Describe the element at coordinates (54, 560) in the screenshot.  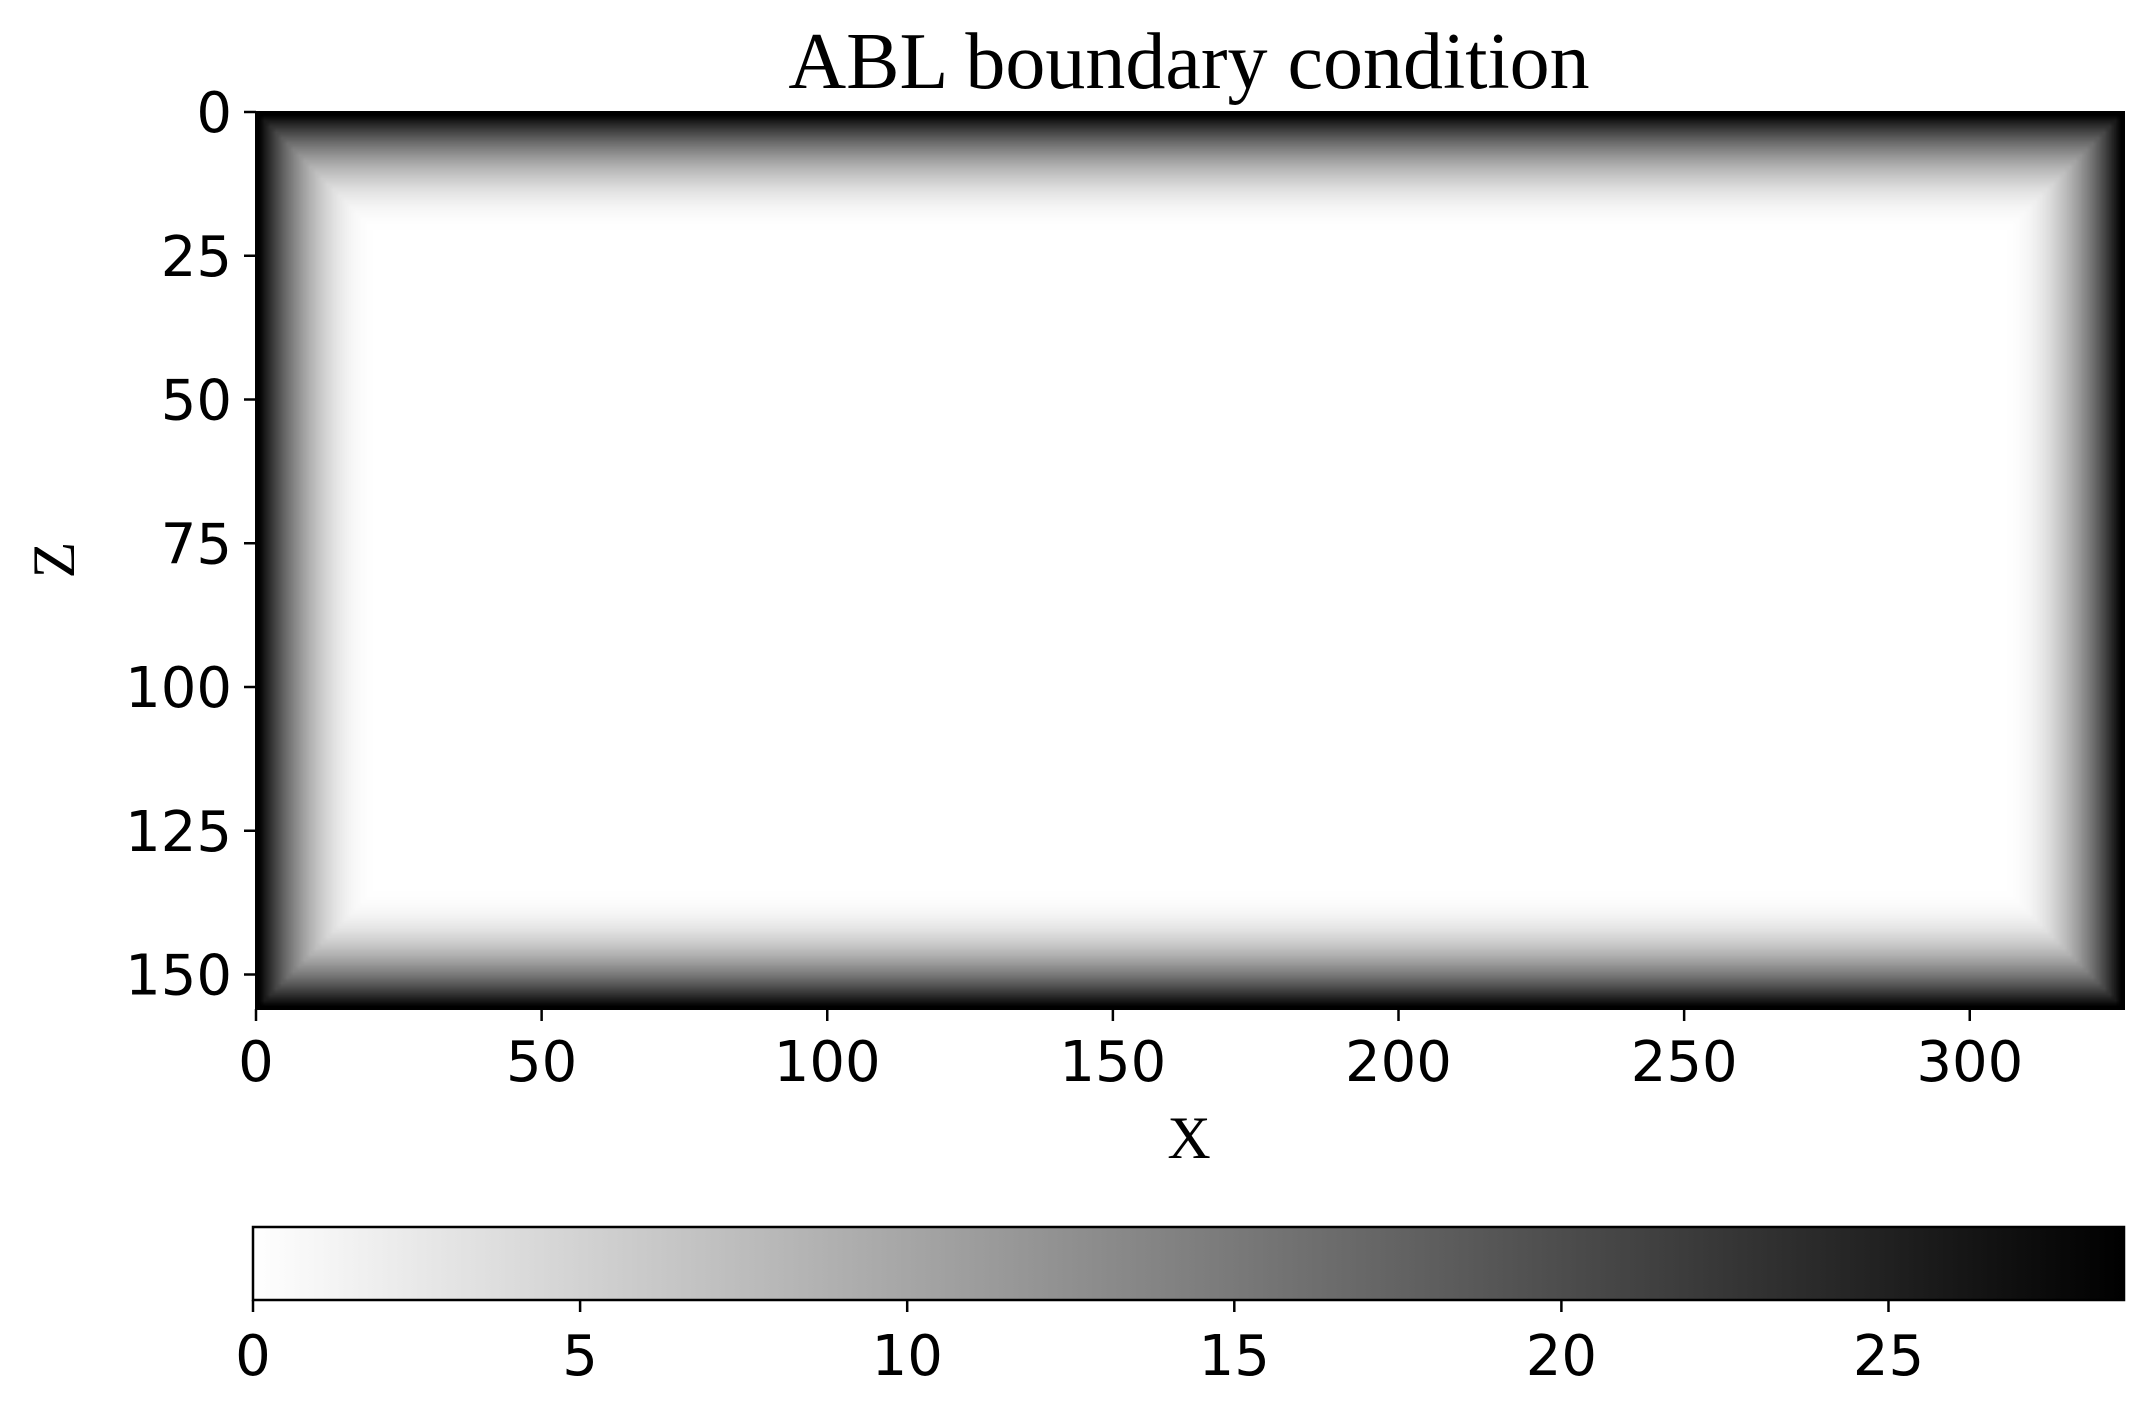
I see `y-axis-label: Z` at that location.